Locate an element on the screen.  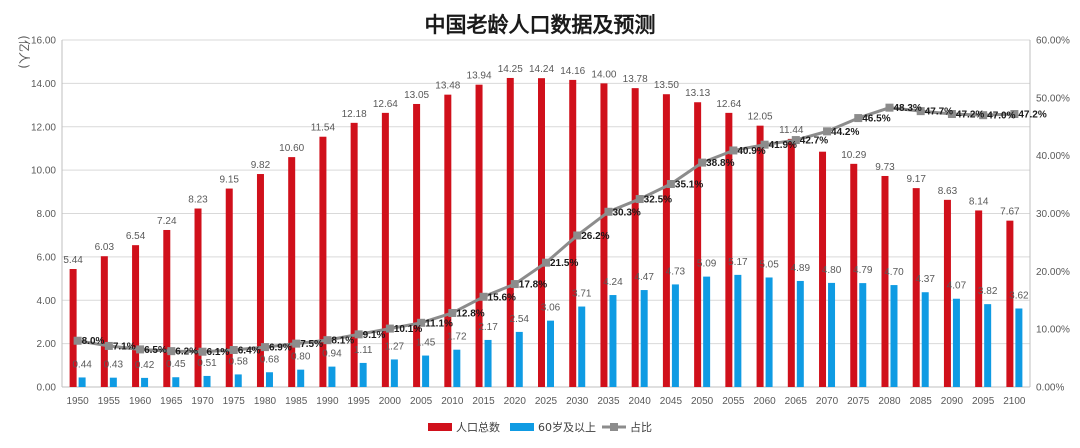
total-label: 14.00 is located at coordinates (603, 74).